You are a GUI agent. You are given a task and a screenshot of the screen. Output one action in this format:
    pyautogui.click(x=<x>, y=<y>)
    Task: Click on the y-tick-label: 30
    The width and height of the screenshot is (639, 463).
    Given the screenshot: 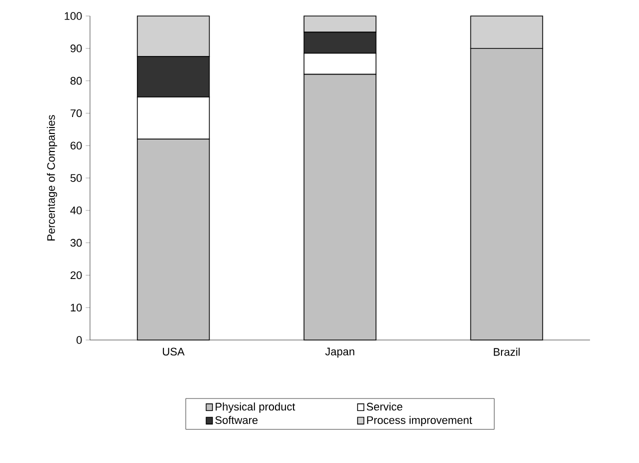 What is the action you would take?
    pyautogui.click(x=76, y=242)
    